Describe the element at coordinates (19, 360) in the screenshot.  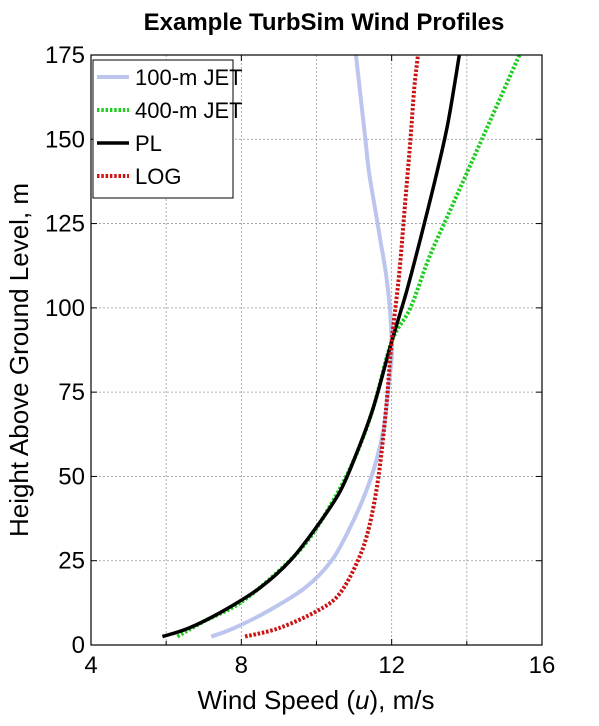
I see `y-axis-label: Height Above Ground Level, m` at that location.